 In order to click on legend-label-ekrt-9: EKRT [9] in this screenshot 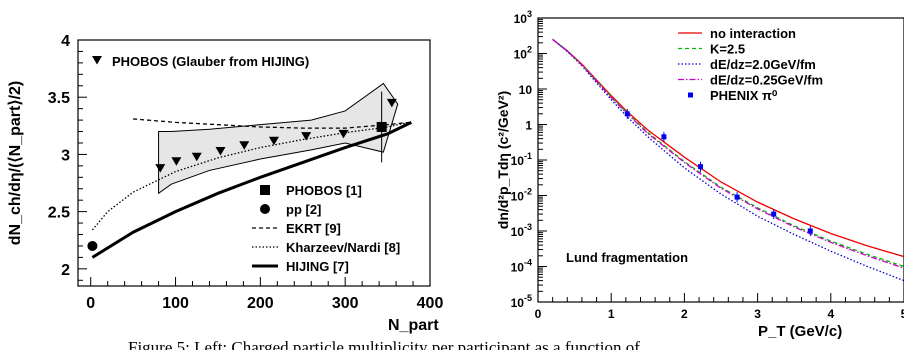, I will do `click(313, 228)`.